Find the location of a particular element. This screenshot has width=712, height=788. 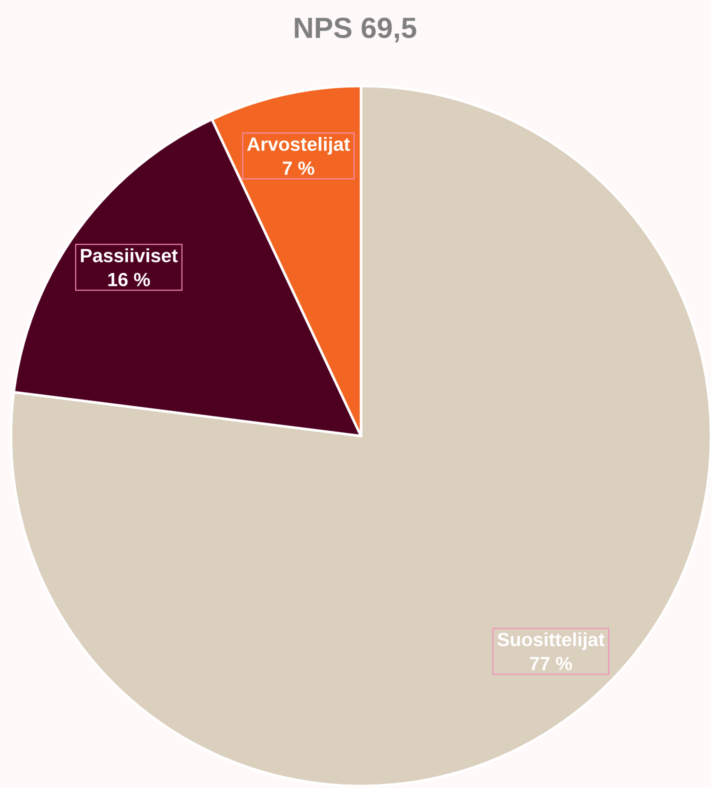

data-label: 7 % is located at coordinates (298, 168).